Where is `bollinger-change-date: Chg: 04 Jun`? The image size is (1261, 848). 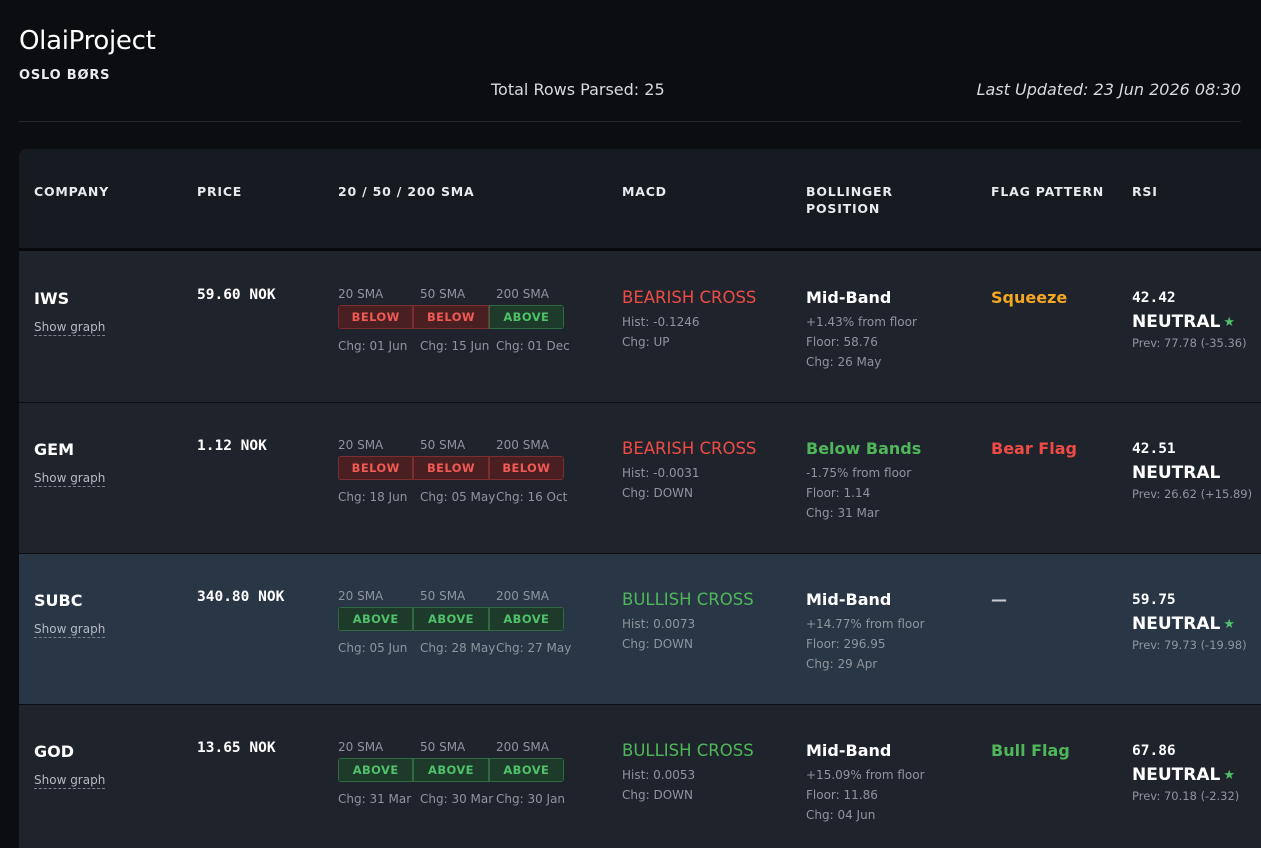 bollinger-change-date: Chg: 04 Jun is located at coordinates (841, 815).